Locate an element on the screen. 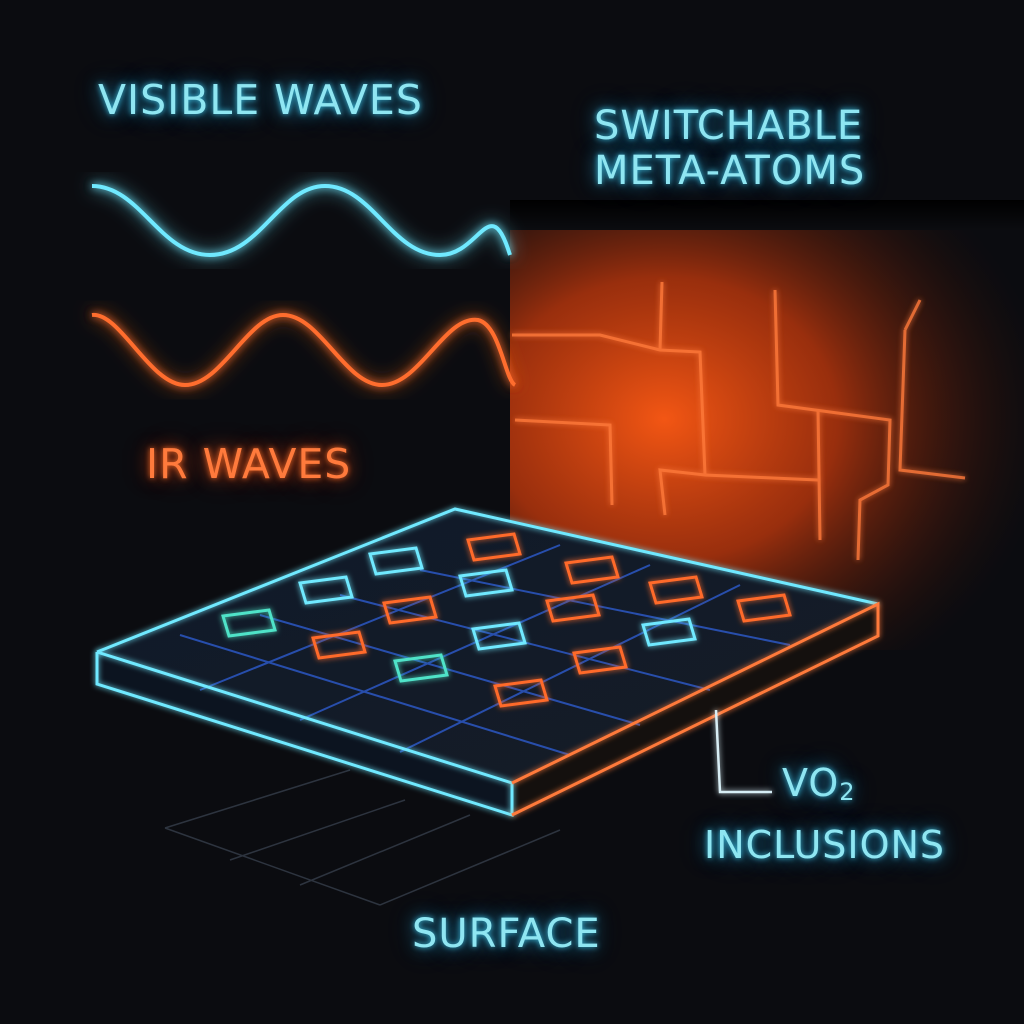  vo2-callout-line is located at coordinates (743, 751).